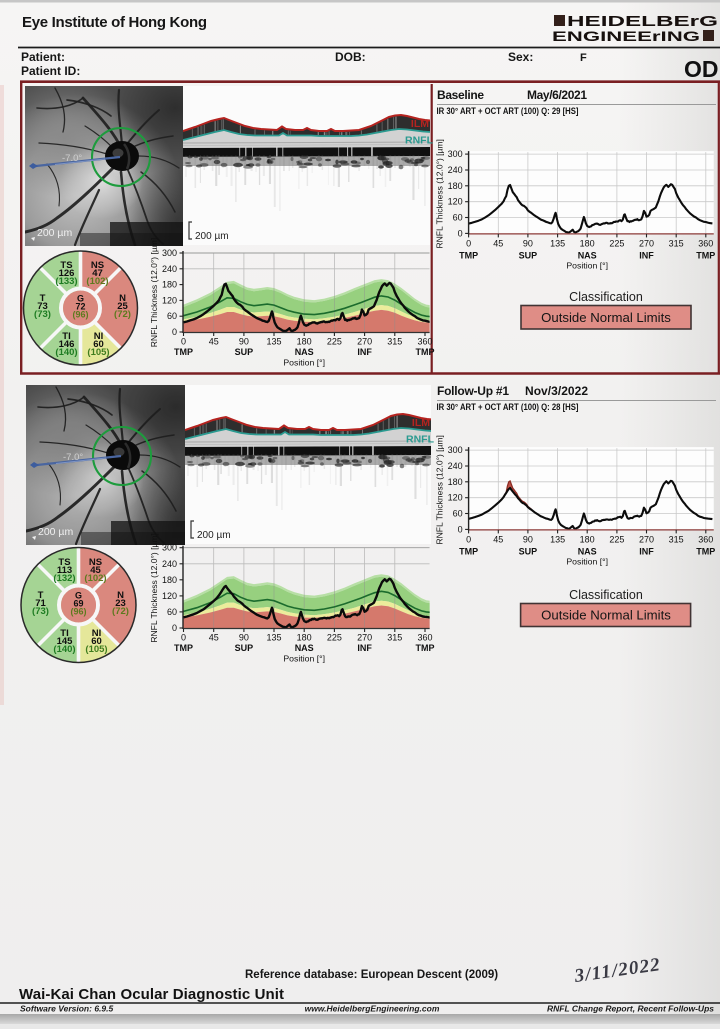 This screenshot has width=720, height=1029. Describe the element at coordinates (40, 611) in the screenshot. I see `svg-text: (73)` at that location.